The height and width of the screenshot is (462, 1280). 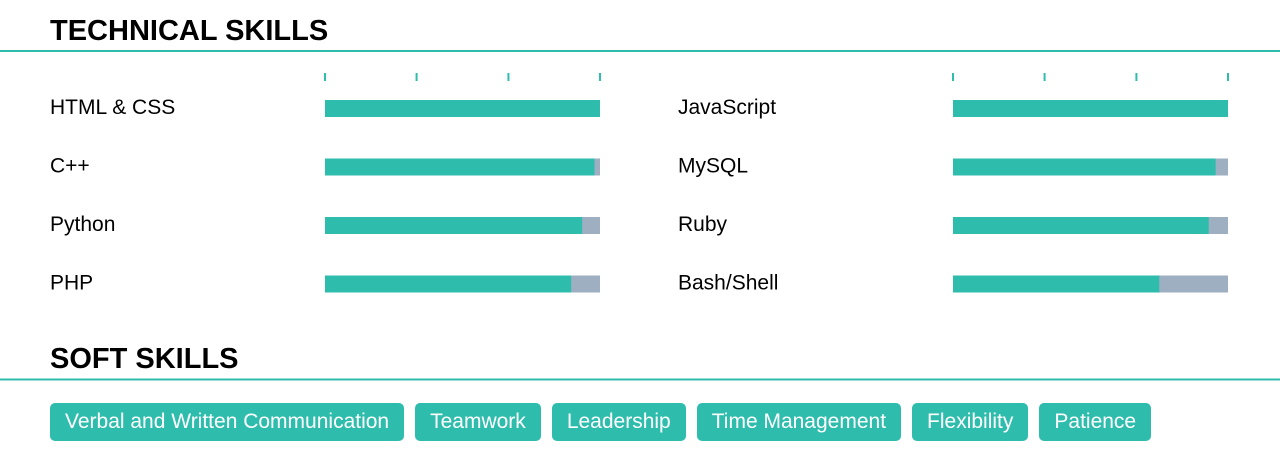 What do you see at coordinates (82, 224) in the screenshot?
I see `skill-name: Python` at bounding box center [82, 224].